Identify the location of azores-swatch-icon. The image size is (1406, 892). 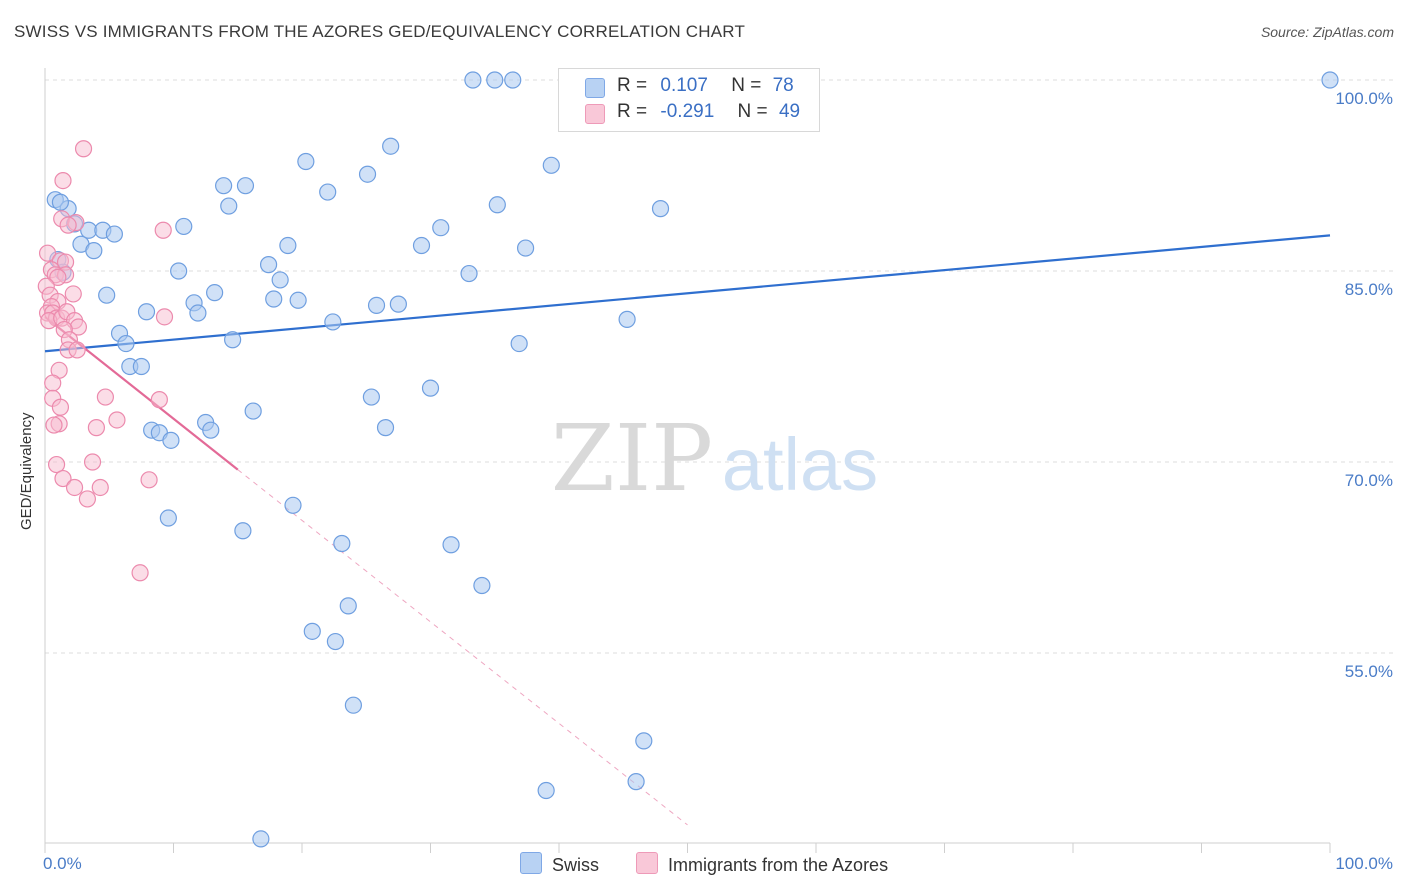
(647, 863).